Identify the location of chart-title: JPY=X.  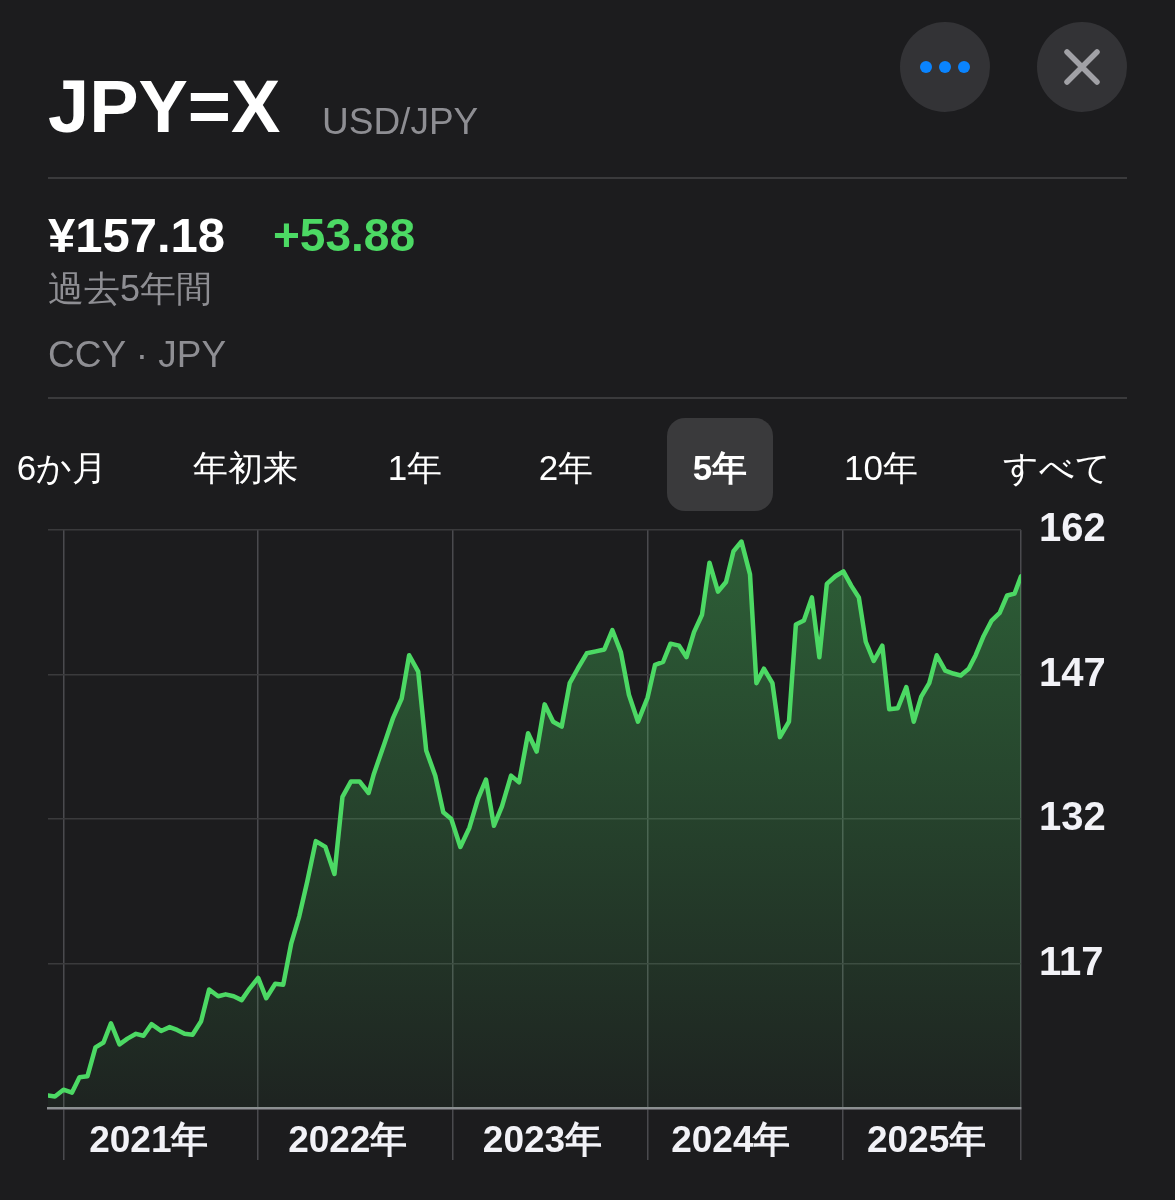
(164, 106).